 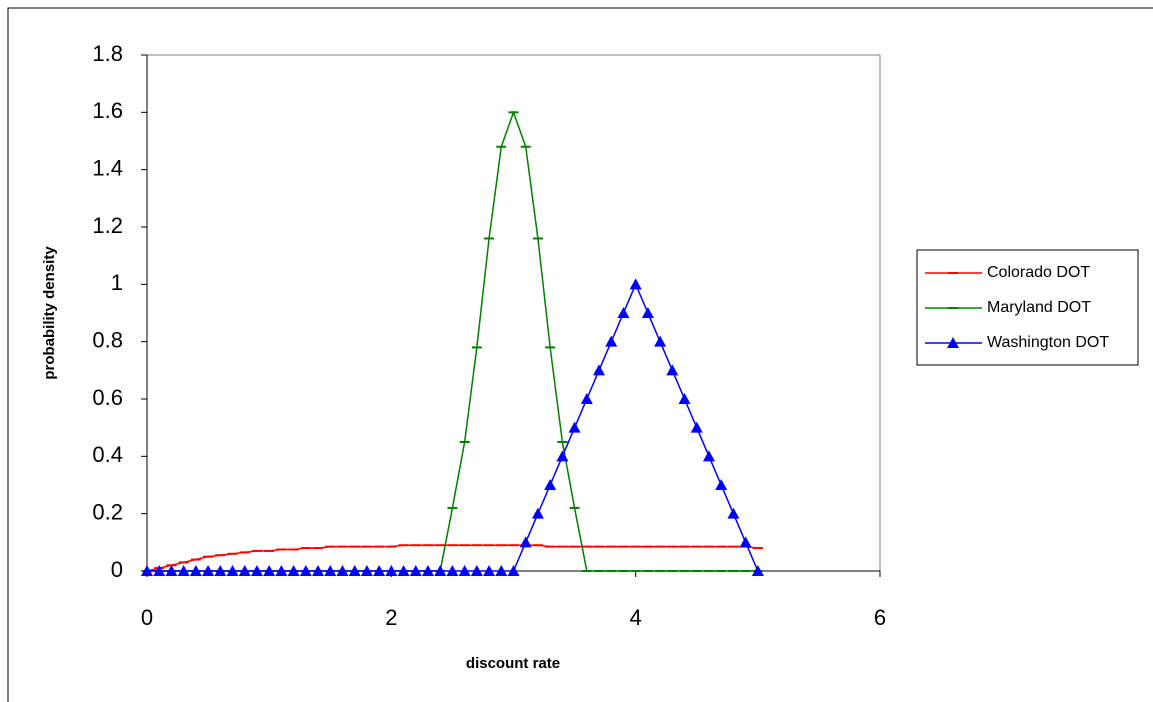 What do you see at coordinates (107, 110) in the screenshot?
I see `y-tick-label: 1.6` at bounding box center [107, 110].